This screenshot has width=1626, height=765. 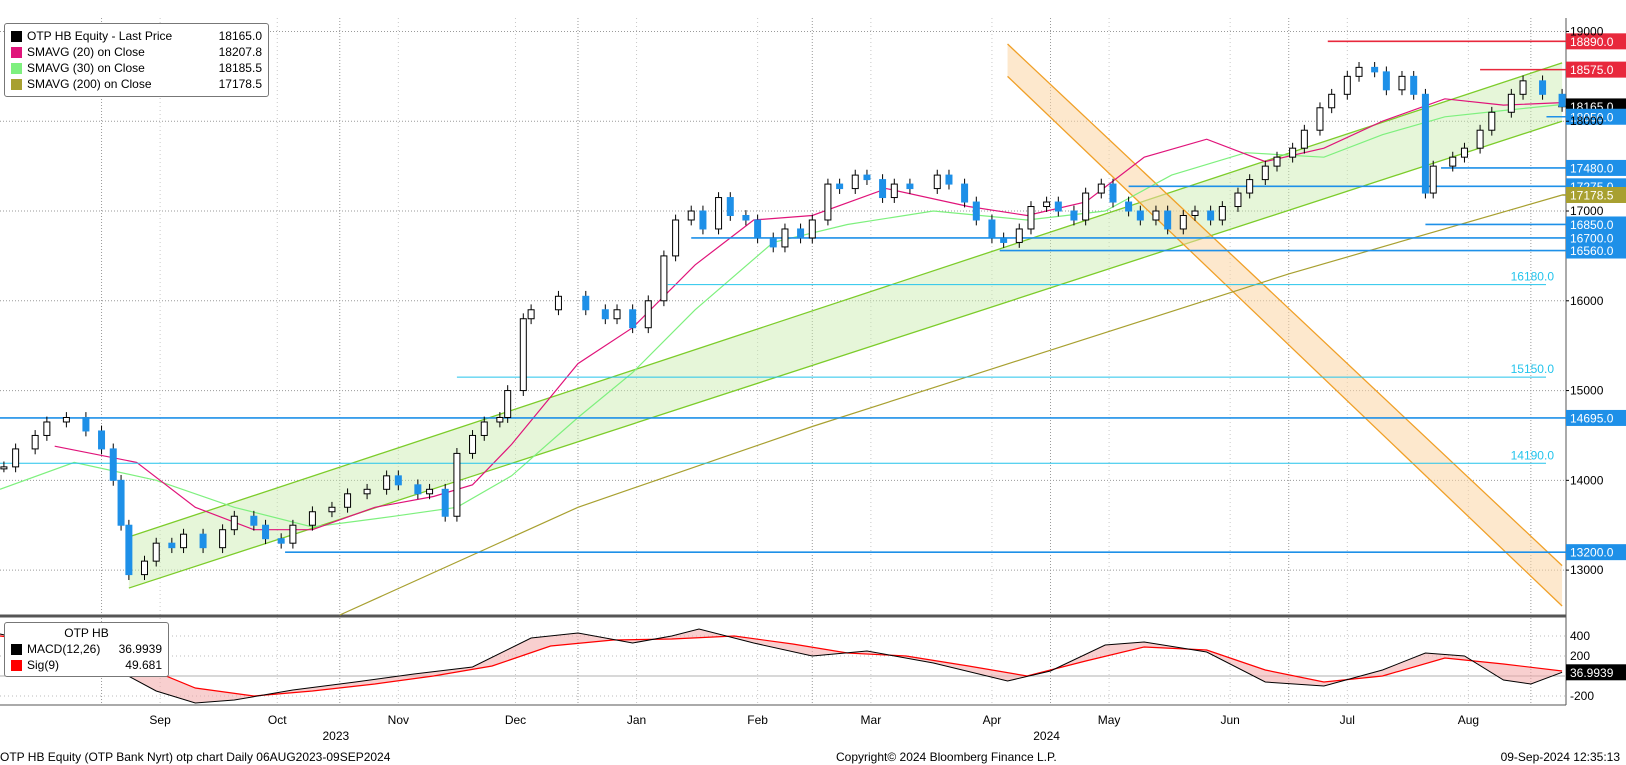 I want to click on legend-row-macd: MACD(12,26) 36.9939, so click(x=86, y=649).